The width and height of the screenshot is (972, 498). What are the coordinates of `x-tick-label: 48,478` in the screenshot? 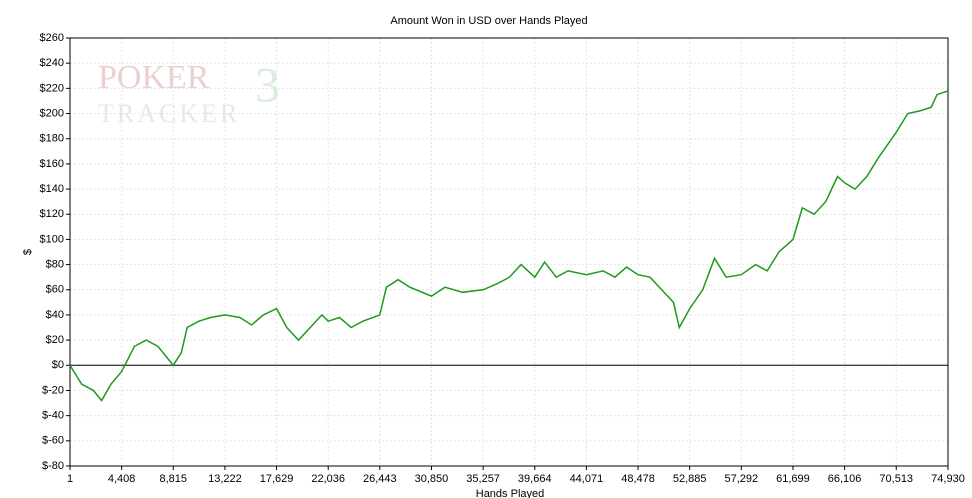 It's located at (638, 479).